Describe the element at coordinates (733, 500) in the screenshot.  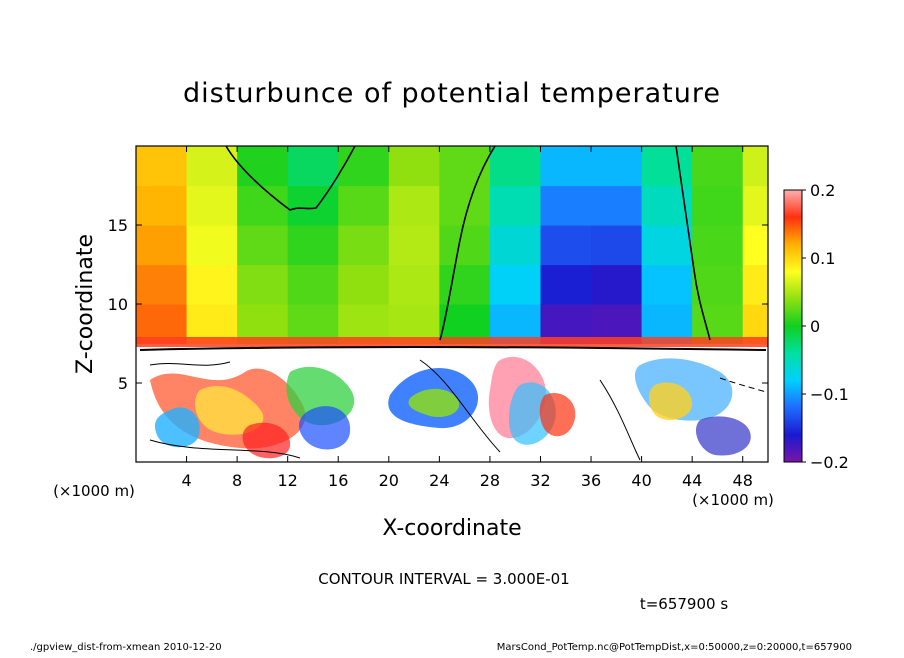
I see `x-unit-label: (×1000 m)` at that location.